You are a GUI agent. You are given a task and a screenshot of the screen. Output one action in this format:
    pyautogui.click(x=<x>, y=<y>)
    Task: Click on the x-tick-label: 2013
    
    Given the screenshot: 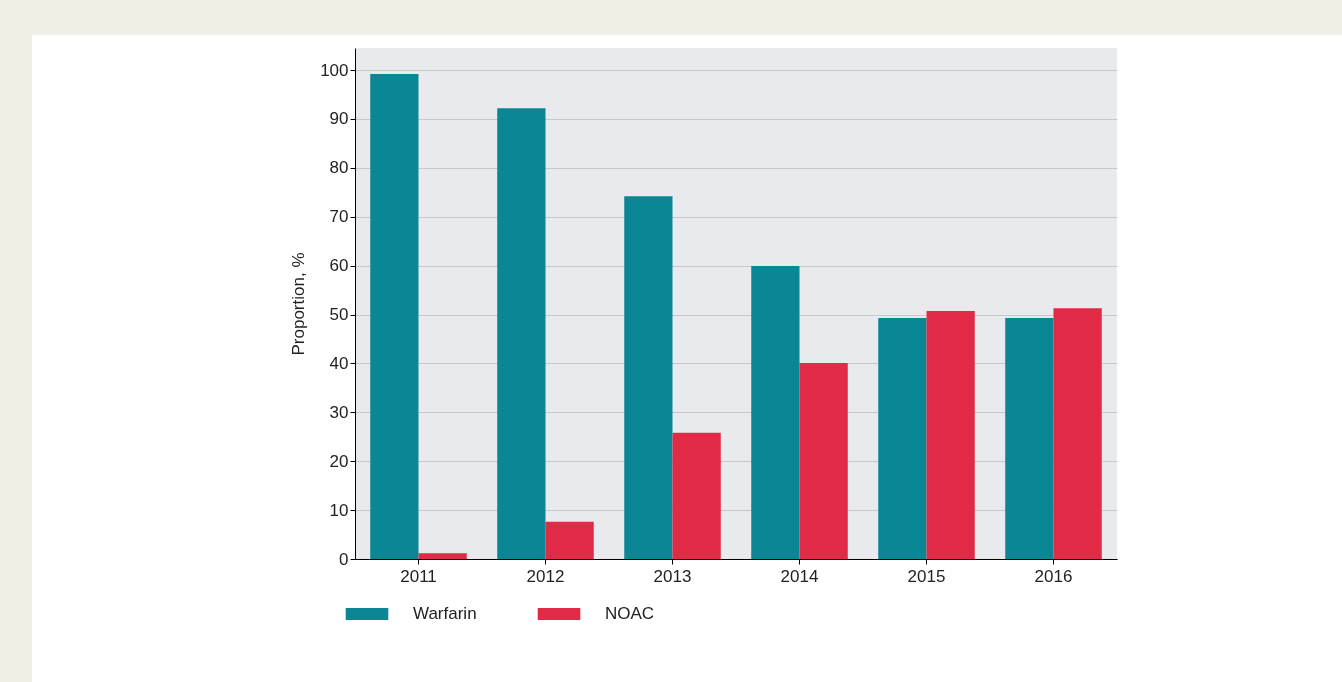 What is the action you would take?
    pyautogui.click(x=672, y=576)
    